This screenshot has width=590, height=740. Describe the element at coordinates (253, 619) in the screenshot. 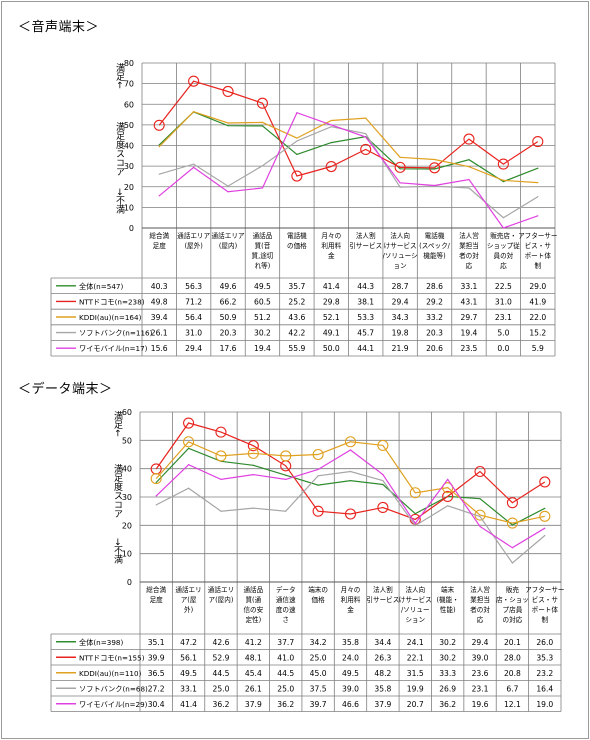

I see `category-label: 定性)` at that location.